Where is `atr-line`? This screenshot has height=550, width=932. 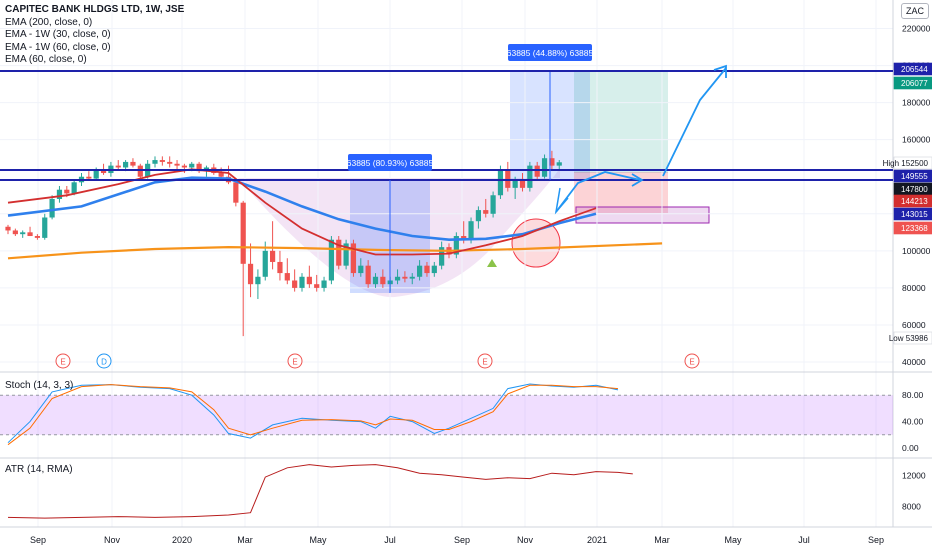 atr-line is located at coordinates (320, 491).